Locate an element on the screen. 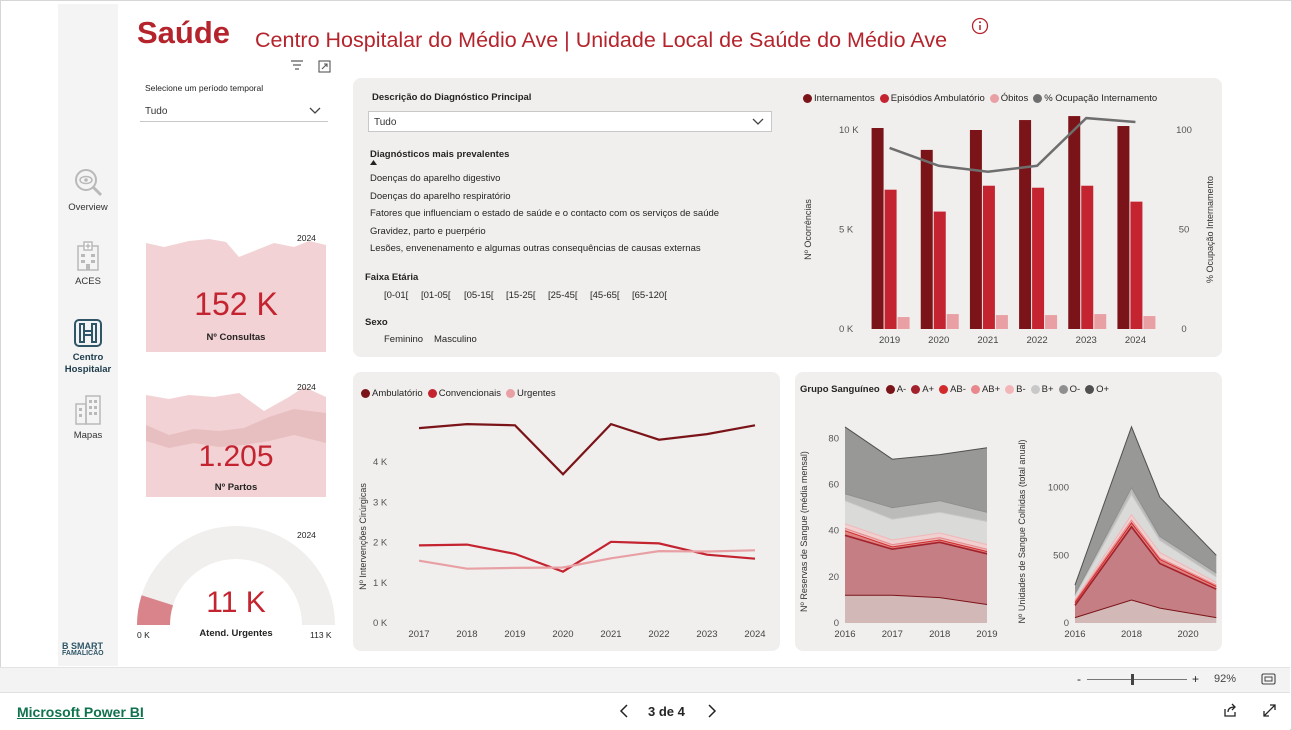 This screenshot has width=1292, height=730. legend-item: O- is located at coordinates (1069, 389).